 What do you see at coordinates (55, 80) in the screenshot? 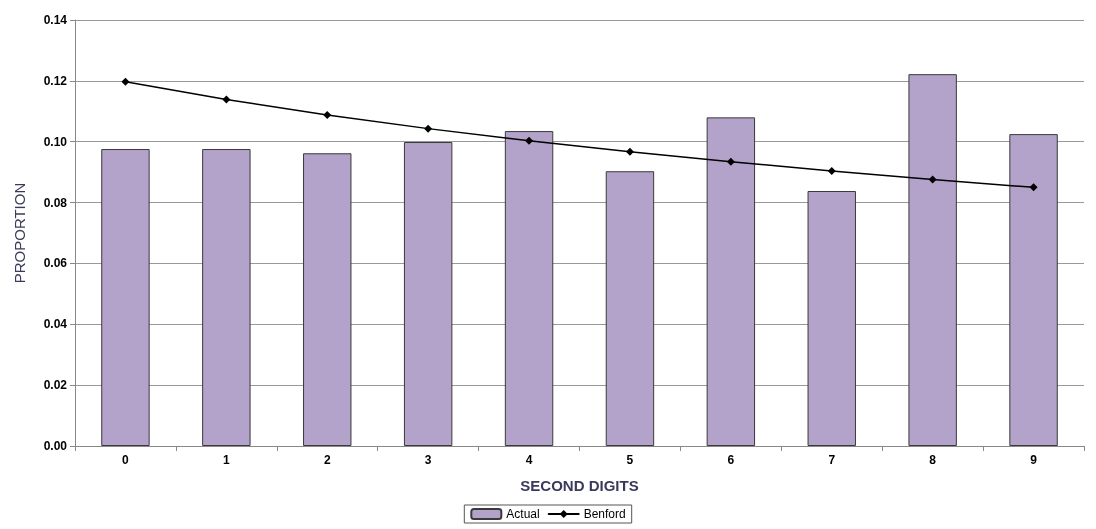
I see `y-tick-label: 0.12` at bounding box center [55, 80].